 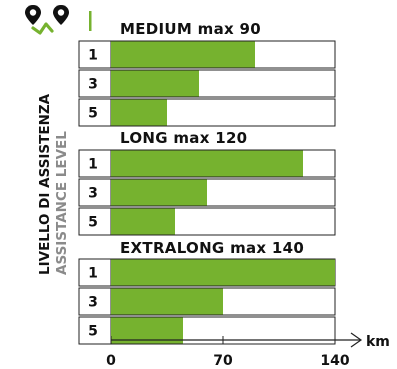 What do you see at coordinates (47, 20) in the screenshot?
I see `map-pin-route-icon` at bounding box center [47, 20].